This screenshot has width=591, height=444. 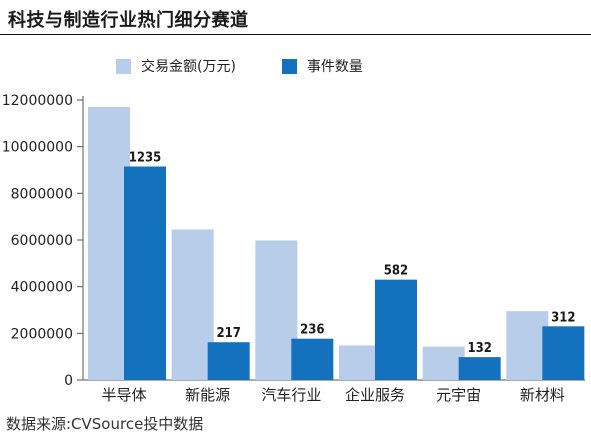 I want to click on y-tick-label: 2000000, so click(x=42, y=334).